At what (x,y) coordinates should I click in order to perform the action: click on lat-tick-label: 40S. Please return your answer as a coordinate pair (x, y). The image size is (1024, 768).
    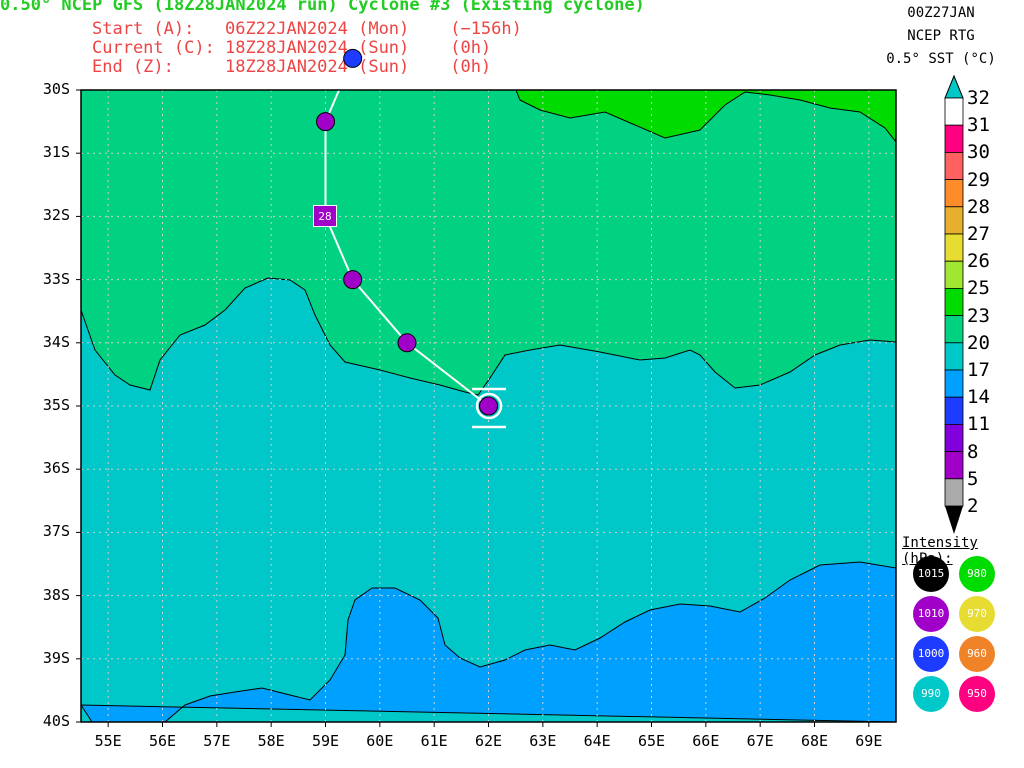
    Looking at the image, I should click on (56, 721).